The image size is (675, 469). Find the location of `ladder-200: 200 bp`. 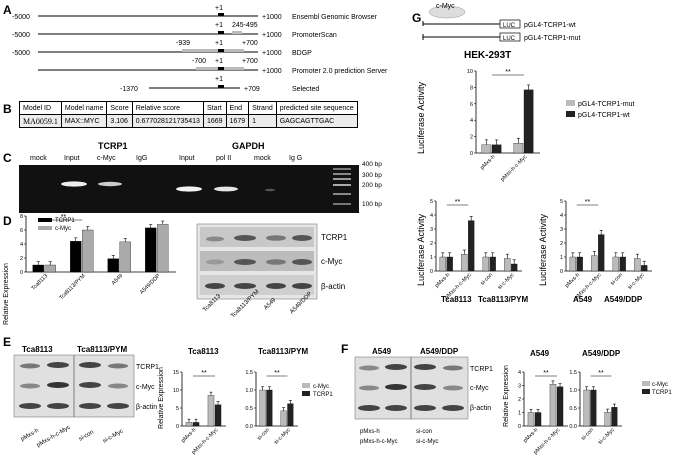

ladder-200: 200 bp is located at coordinates (372, 185).